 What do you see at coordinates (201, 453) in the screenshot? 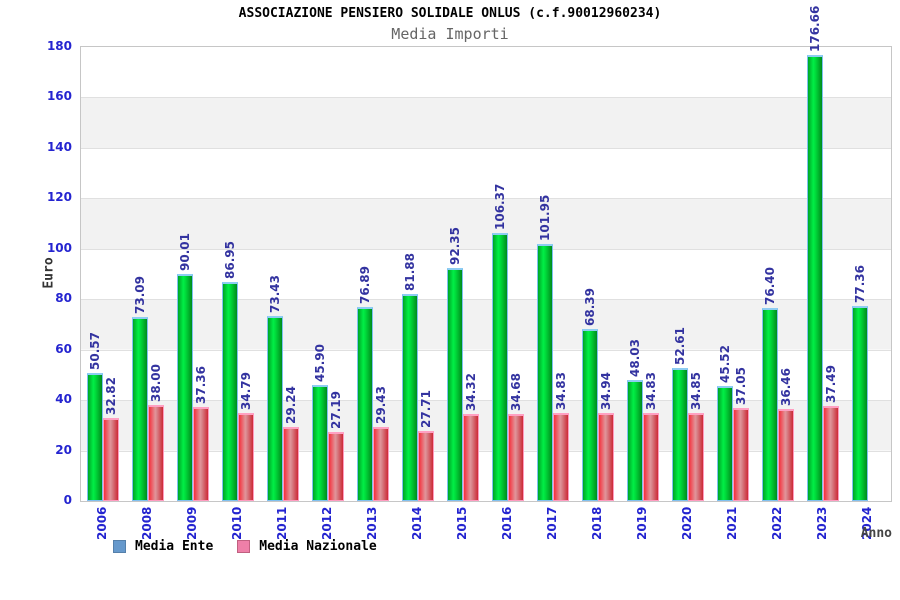
I see `bar-media-nazionale-2009` at bounding box center [201, 453].